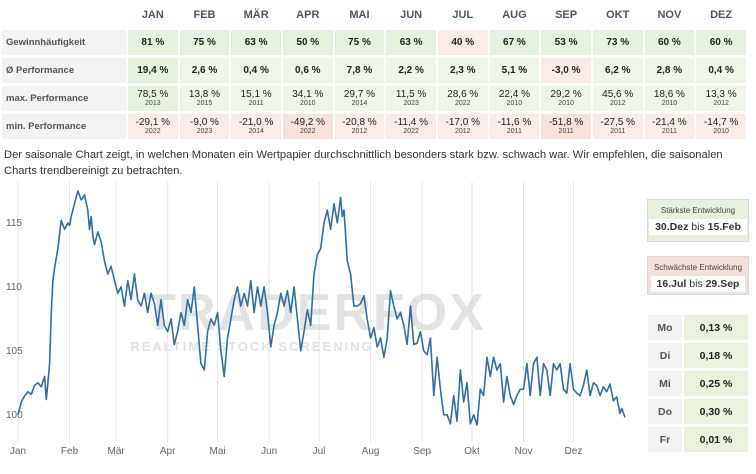  I want to click on stats-cell: 6,2 %, so click(617, 70).